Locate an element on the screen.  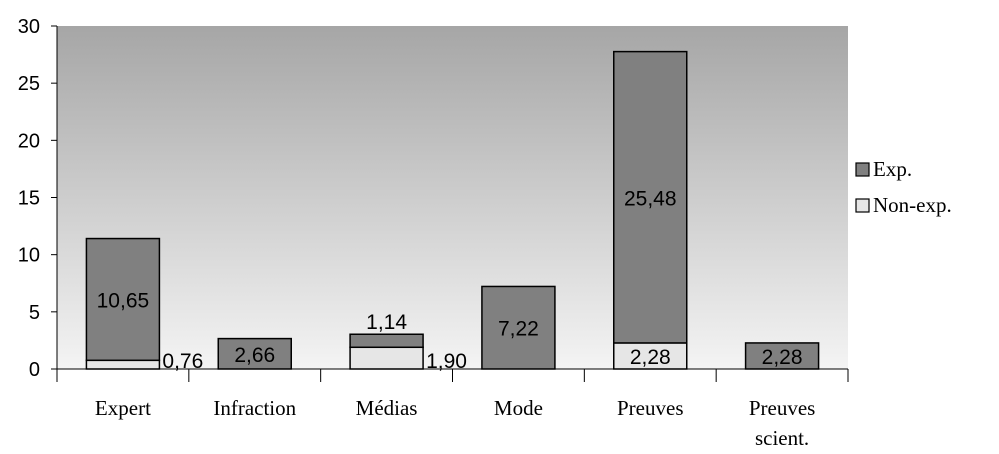
legend: Exp. Non-exp. is located at coordinates (903, 187).